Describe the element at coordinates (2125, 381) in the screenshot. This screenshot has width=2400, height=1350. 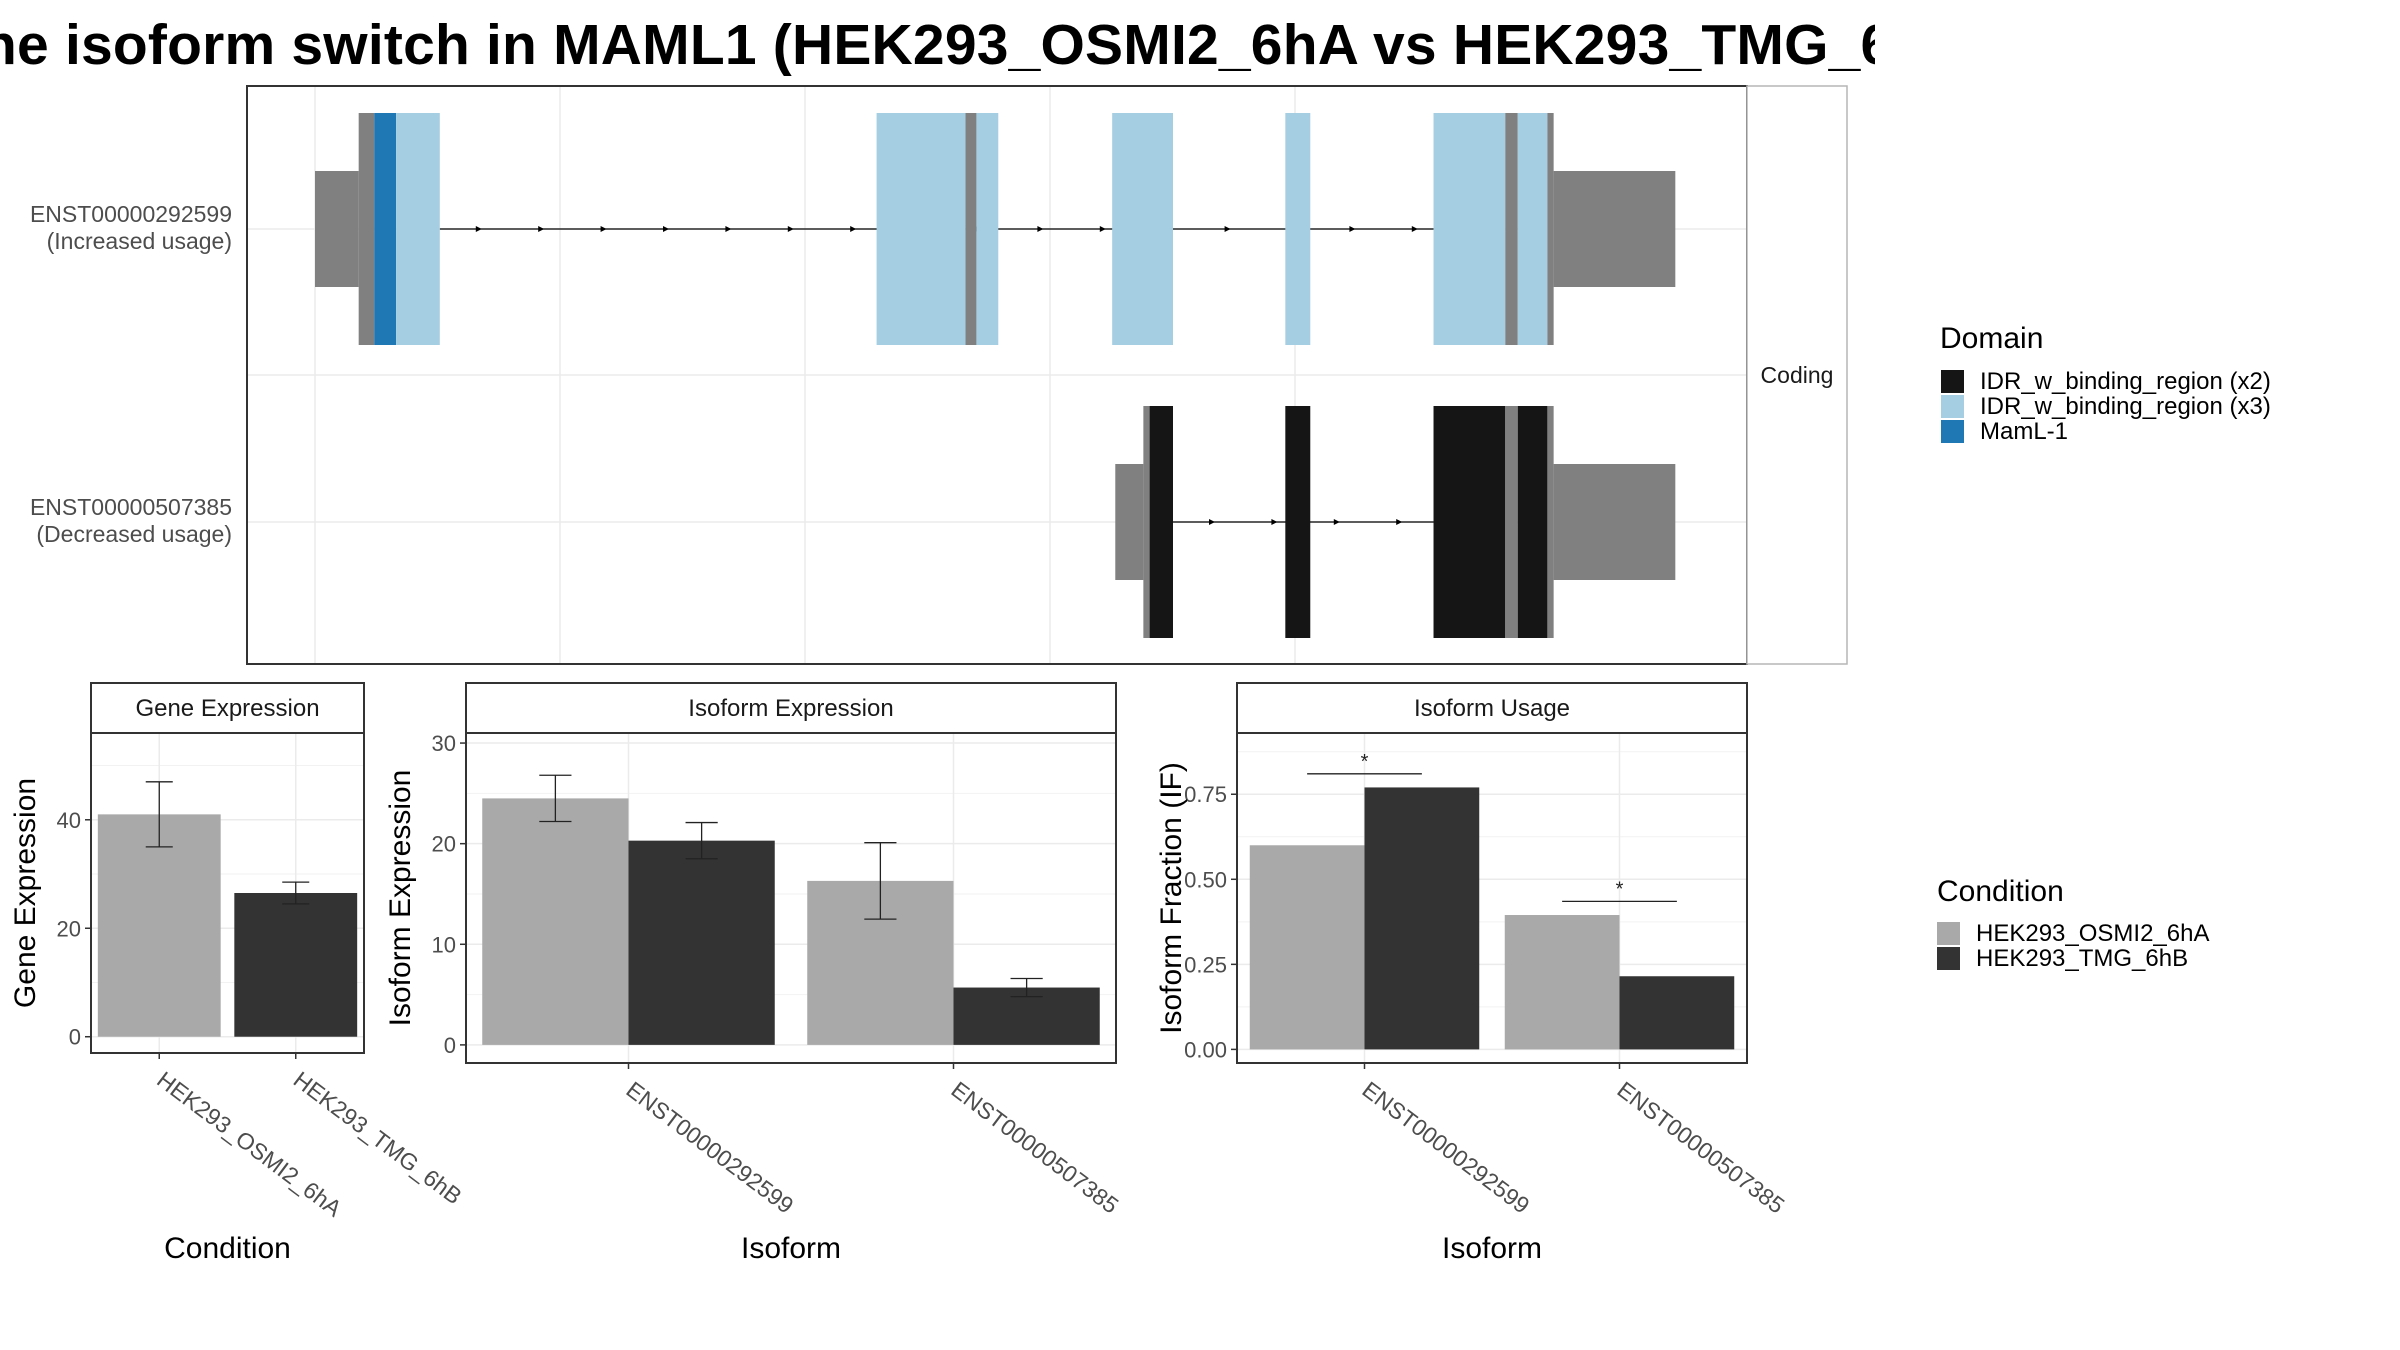
I see `legend-domain-label: IDR_w_binding_region (x2)` at that location.